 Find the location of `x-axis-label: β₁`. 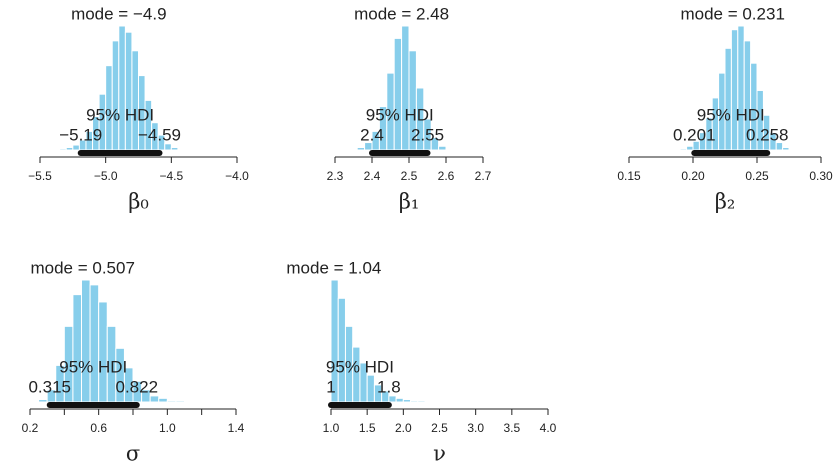

x-axis-label: β₁ is located at coordinates (409, 202).